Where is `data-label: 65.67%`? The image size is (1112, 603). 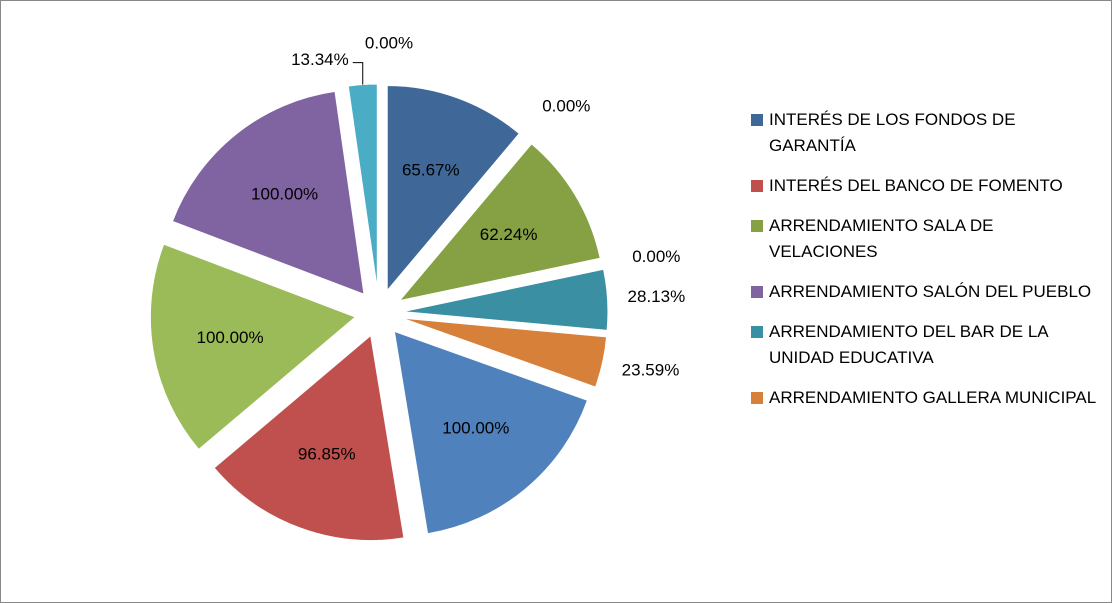 data-label: 65.67% is located at coordinates (431, 170).